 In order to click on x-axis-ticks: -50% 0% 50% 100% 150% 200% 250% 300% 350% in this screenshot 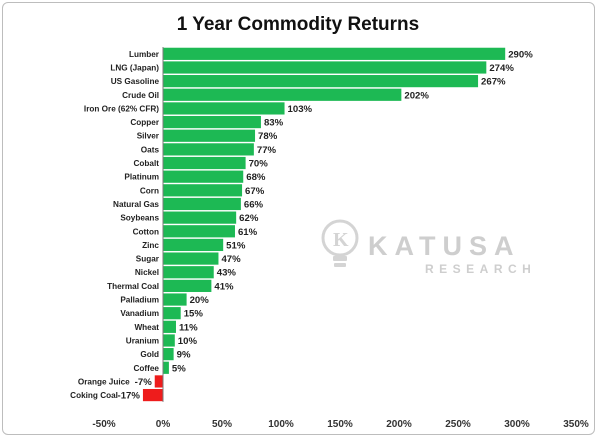, I will do `click(340, 424)`.